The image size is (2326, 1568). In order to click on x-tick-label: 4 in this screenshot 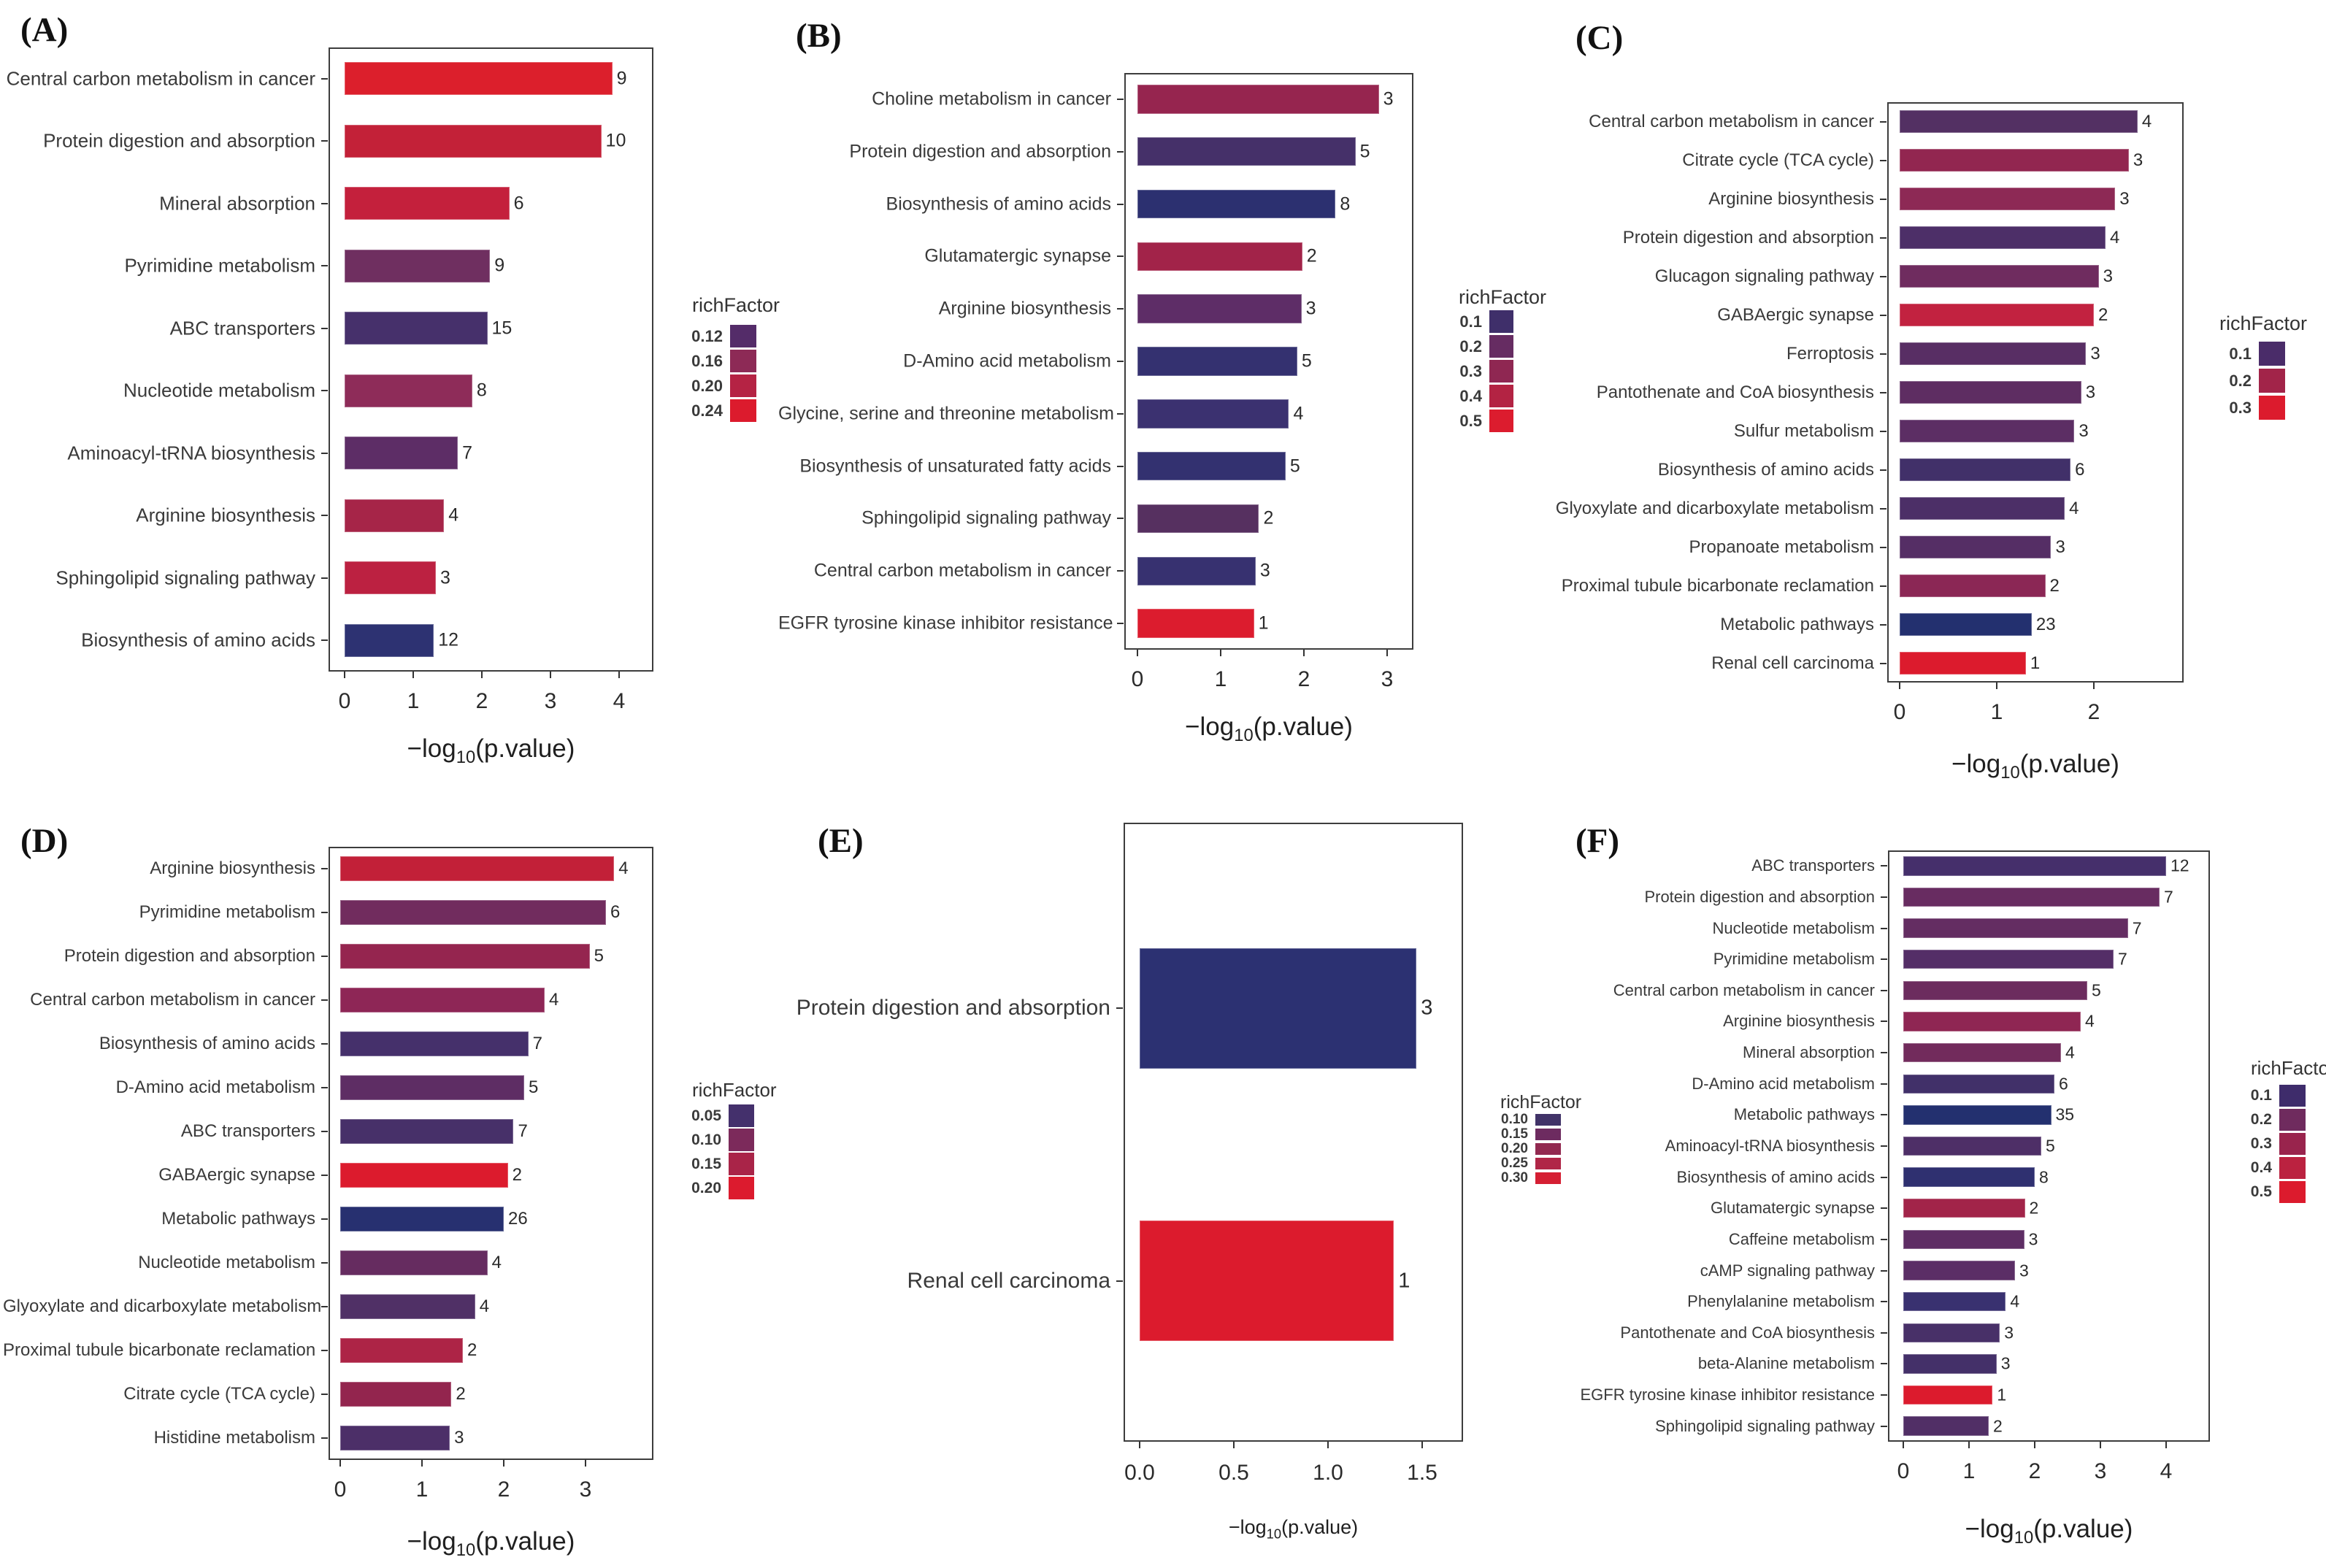, I will do `click(619, 701)`.